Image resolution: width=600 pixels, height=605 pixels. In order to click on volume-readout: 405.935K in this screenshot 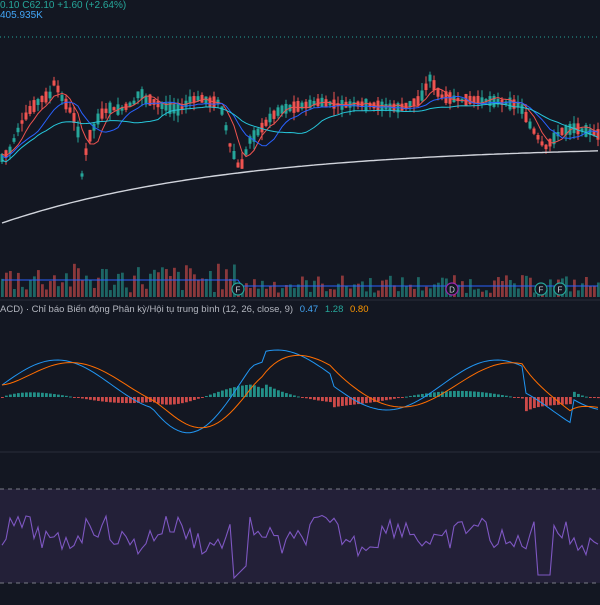, I will do `click(21, 15)`.